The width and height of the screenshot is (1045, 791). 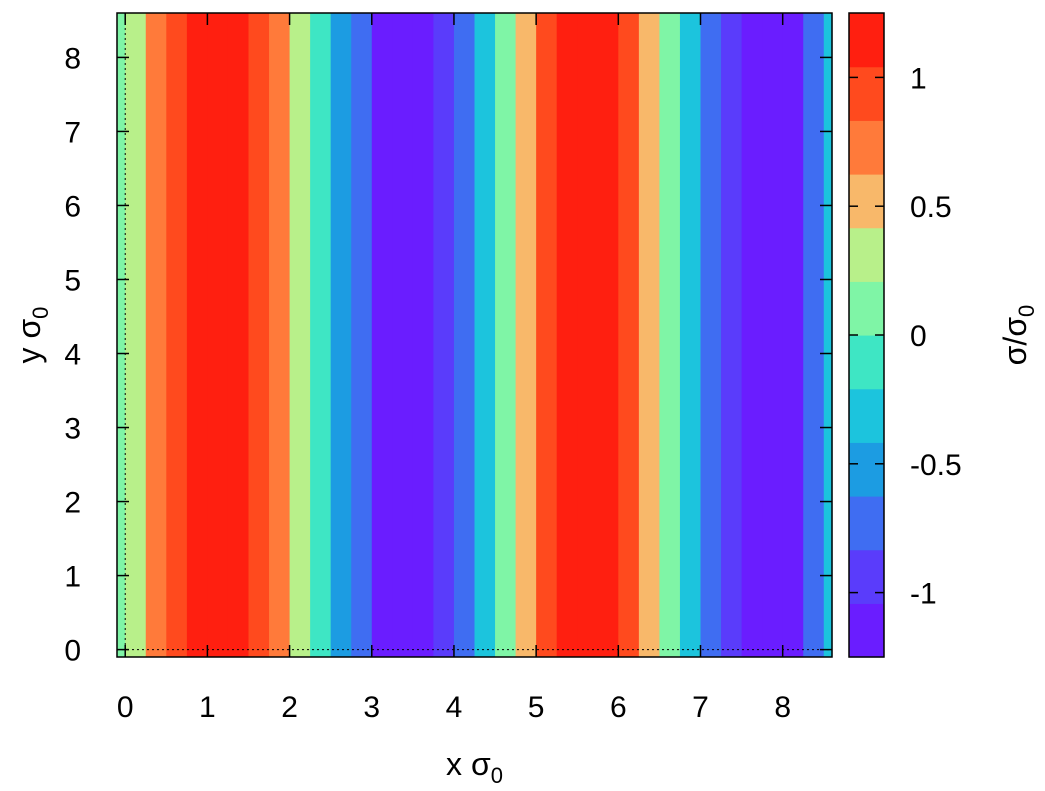 What do you see at coordinates (72, 429) in the screenshot?
I see `y-tick-label: 3` at bounding box center [72, 429].